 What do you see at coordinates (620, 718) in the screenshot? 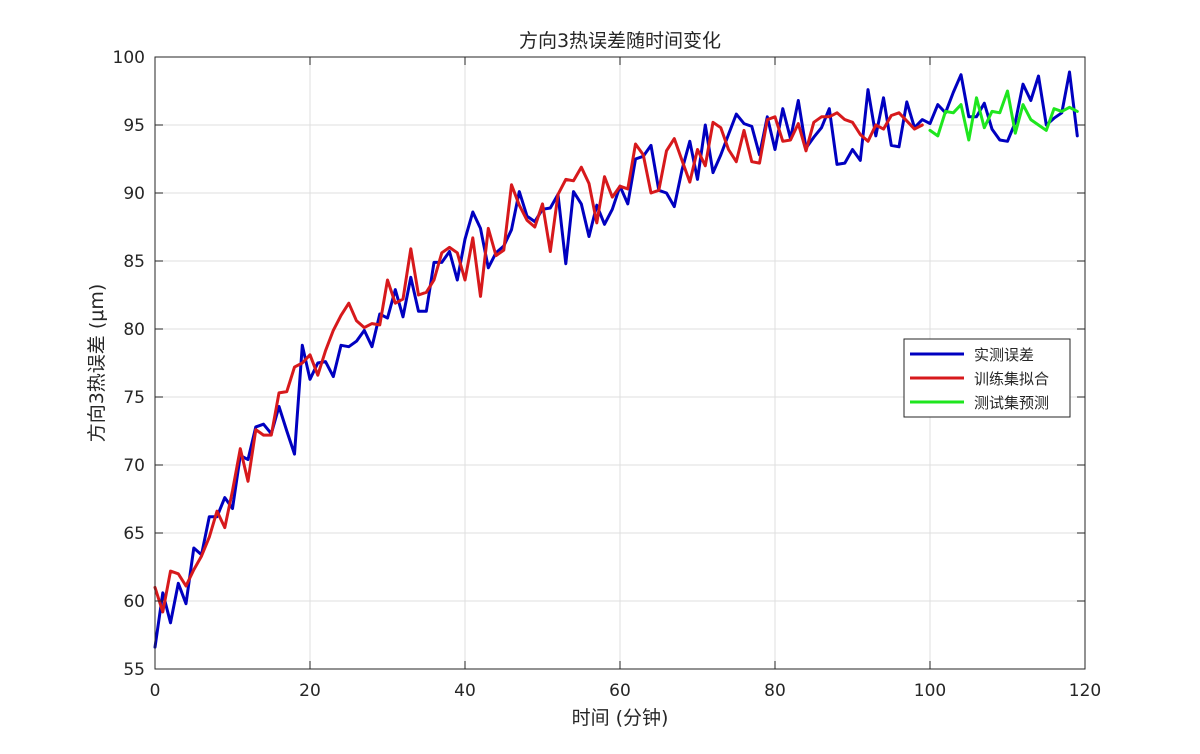
I see `x-axis-title: 时间 (分钟)` at bounding box center [620, 718].